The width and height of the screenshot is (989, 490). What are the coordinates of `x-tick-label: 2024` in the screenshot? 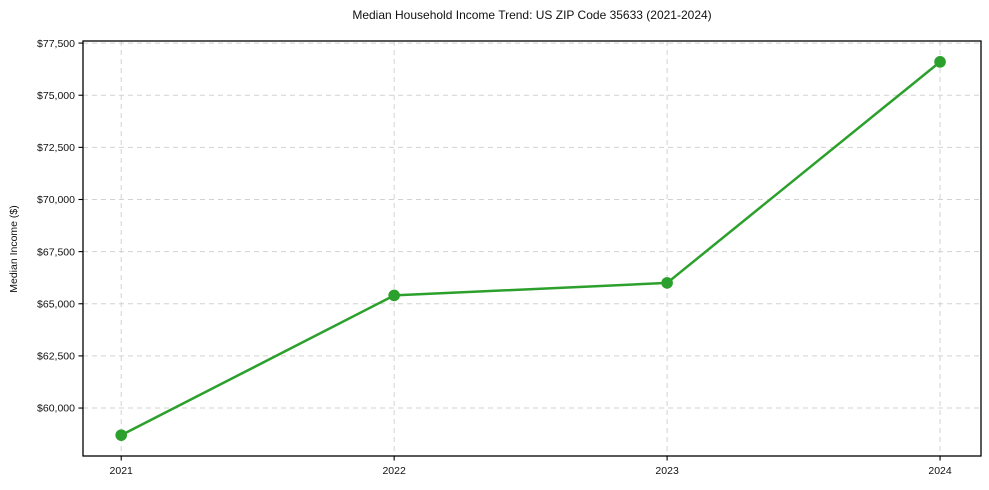 It's located at (940, 471).